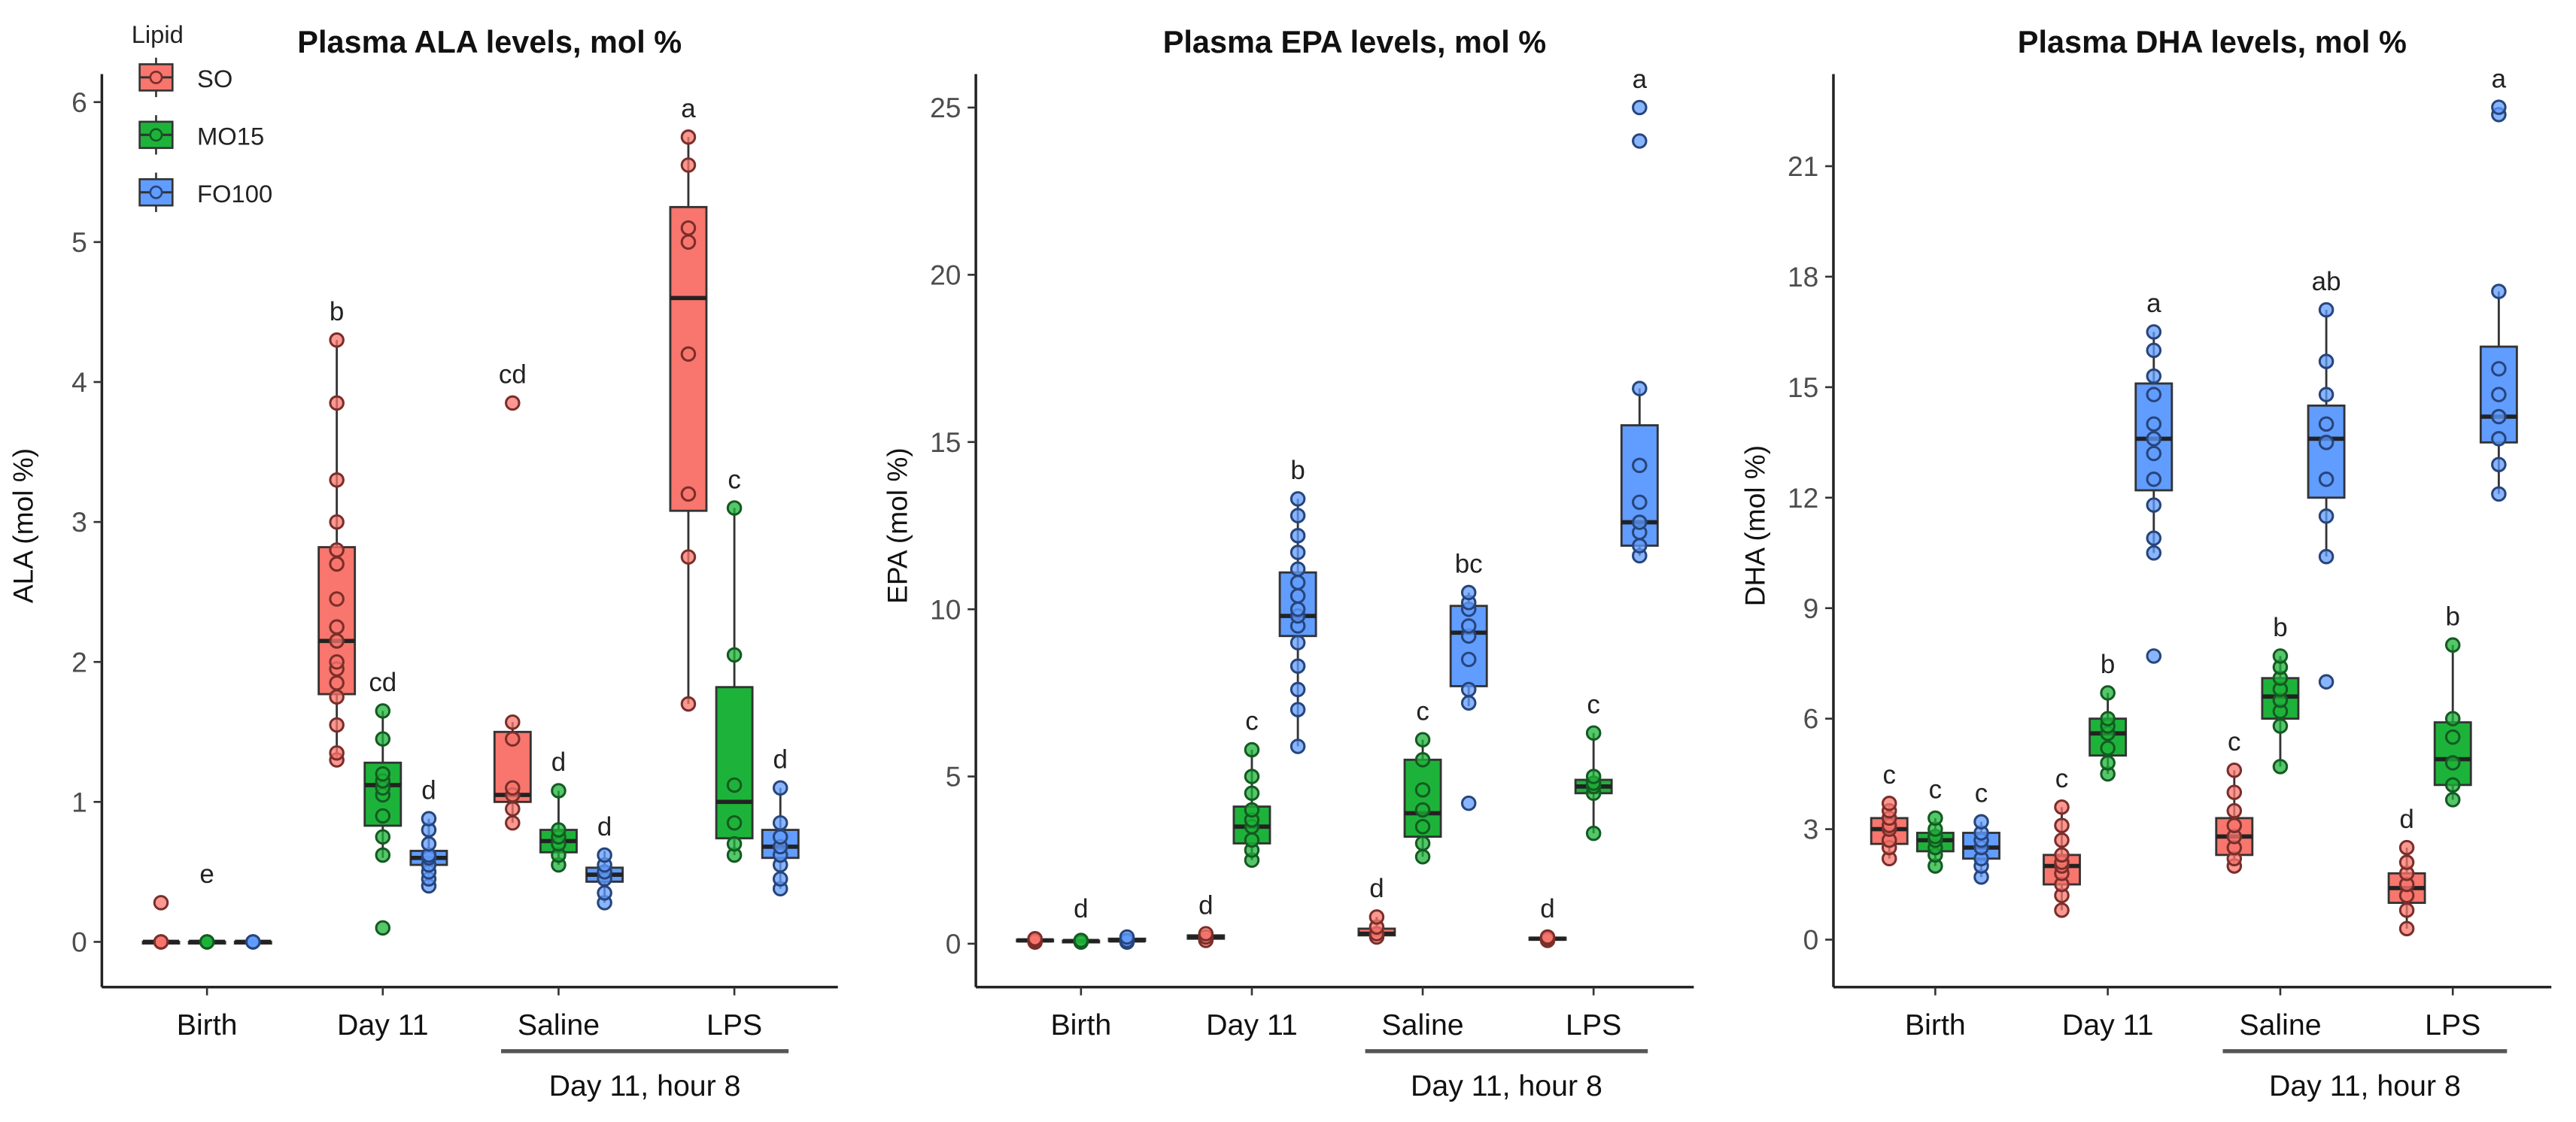 Image resolution: width=2576 pixels, height=1122 pixels. Describe the element at coordinates (1594, 1025) in the screenshot. I see `x-tick-label: LPS` at that location.